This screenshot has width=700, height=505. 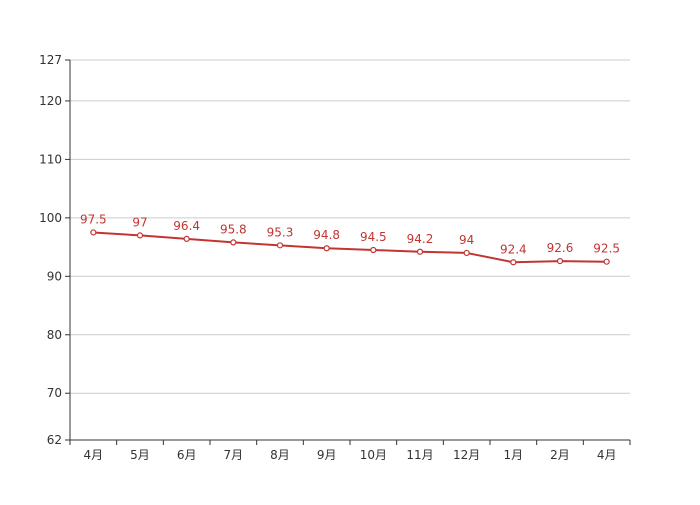 I want to click on series-line-layer, so click(x=350, y=247).